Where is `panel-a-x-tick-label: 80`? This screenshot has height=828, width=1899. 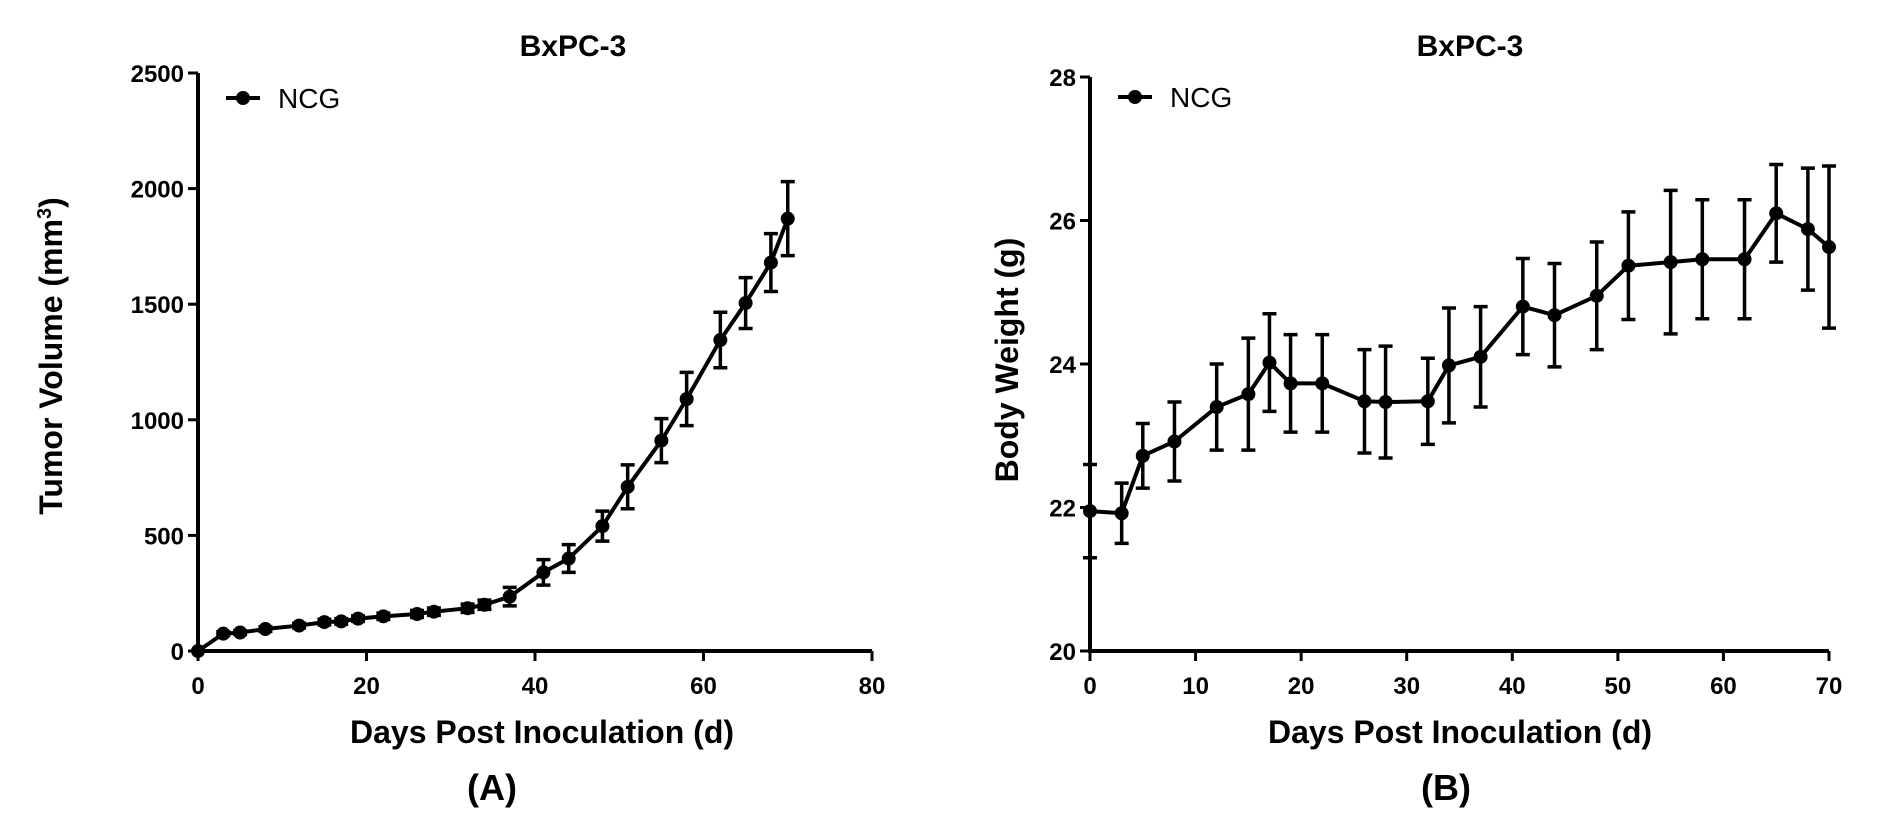
panel-a-x-tick-label: 80 is located at coordinates (872, 686).